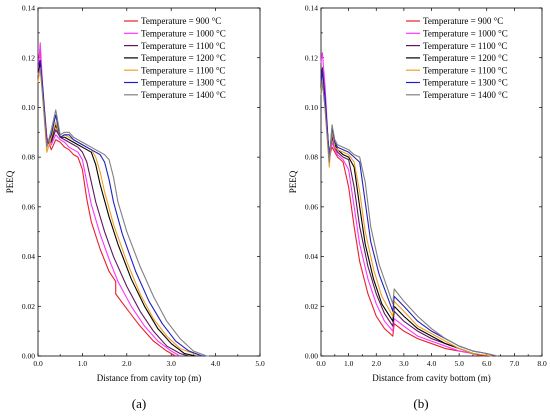  What do you see at coordinates (420, 403) in the screenshot?
I see `panel-caption: (b)` at bounding box center [420, 403].